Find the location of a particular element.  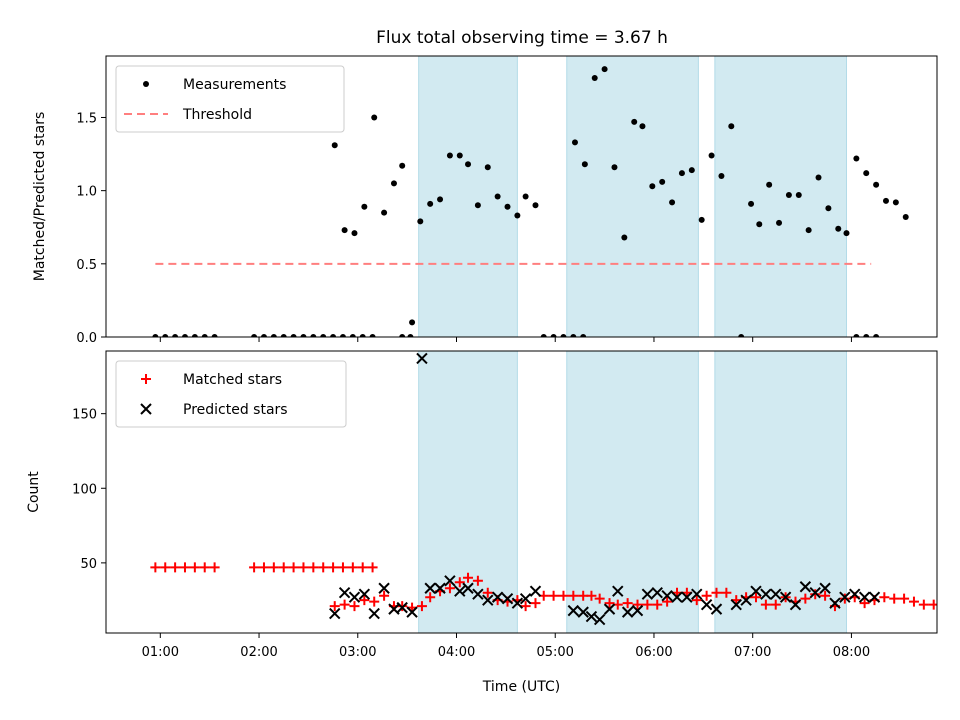

legend-label: Predicted stars is located at coordinates (235, 410).